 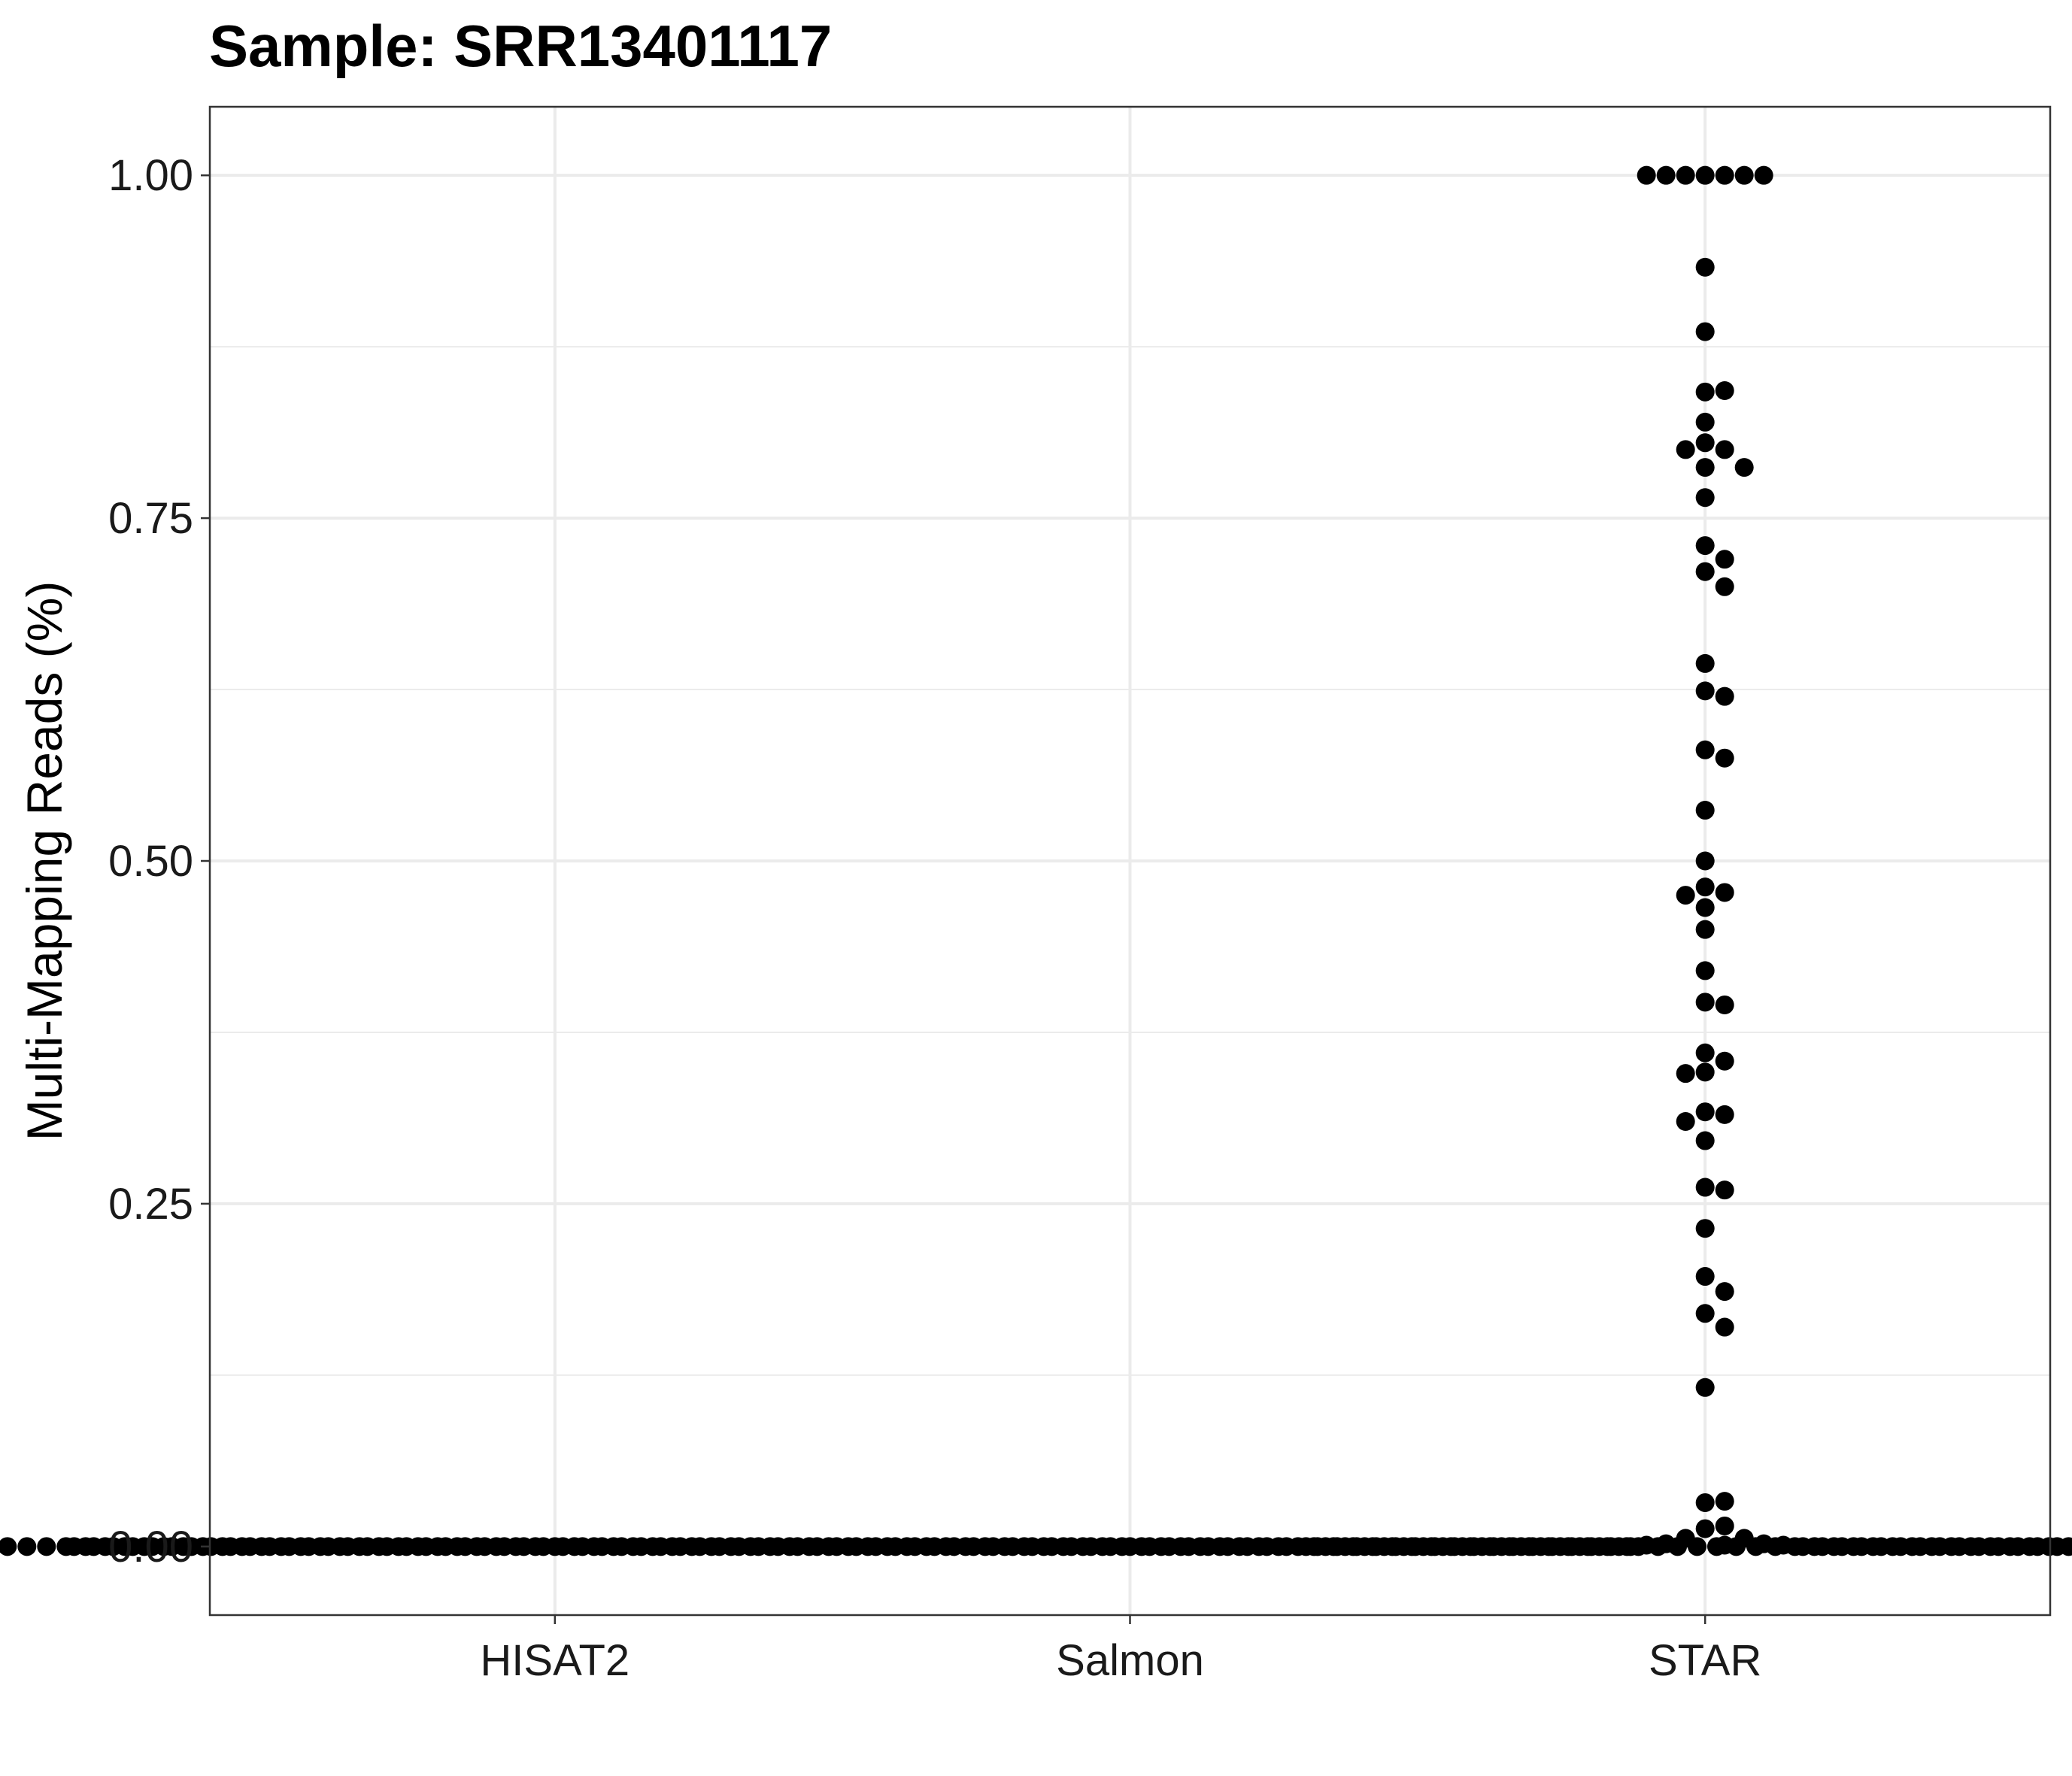 I want to click on y-tick-label: 1.00, so click(x=150, y=176).